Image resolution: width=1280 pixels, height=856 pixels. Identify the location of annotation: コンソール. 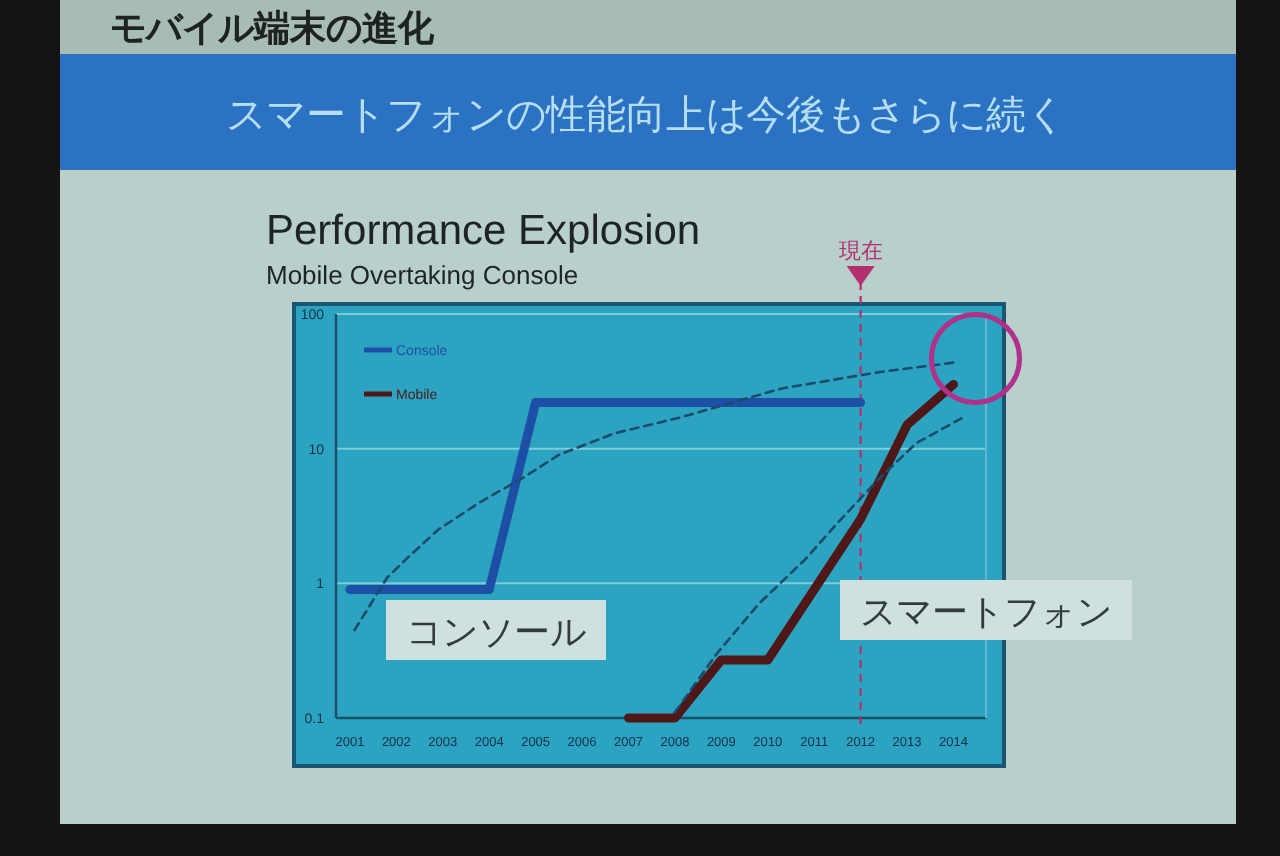
(496, 632).